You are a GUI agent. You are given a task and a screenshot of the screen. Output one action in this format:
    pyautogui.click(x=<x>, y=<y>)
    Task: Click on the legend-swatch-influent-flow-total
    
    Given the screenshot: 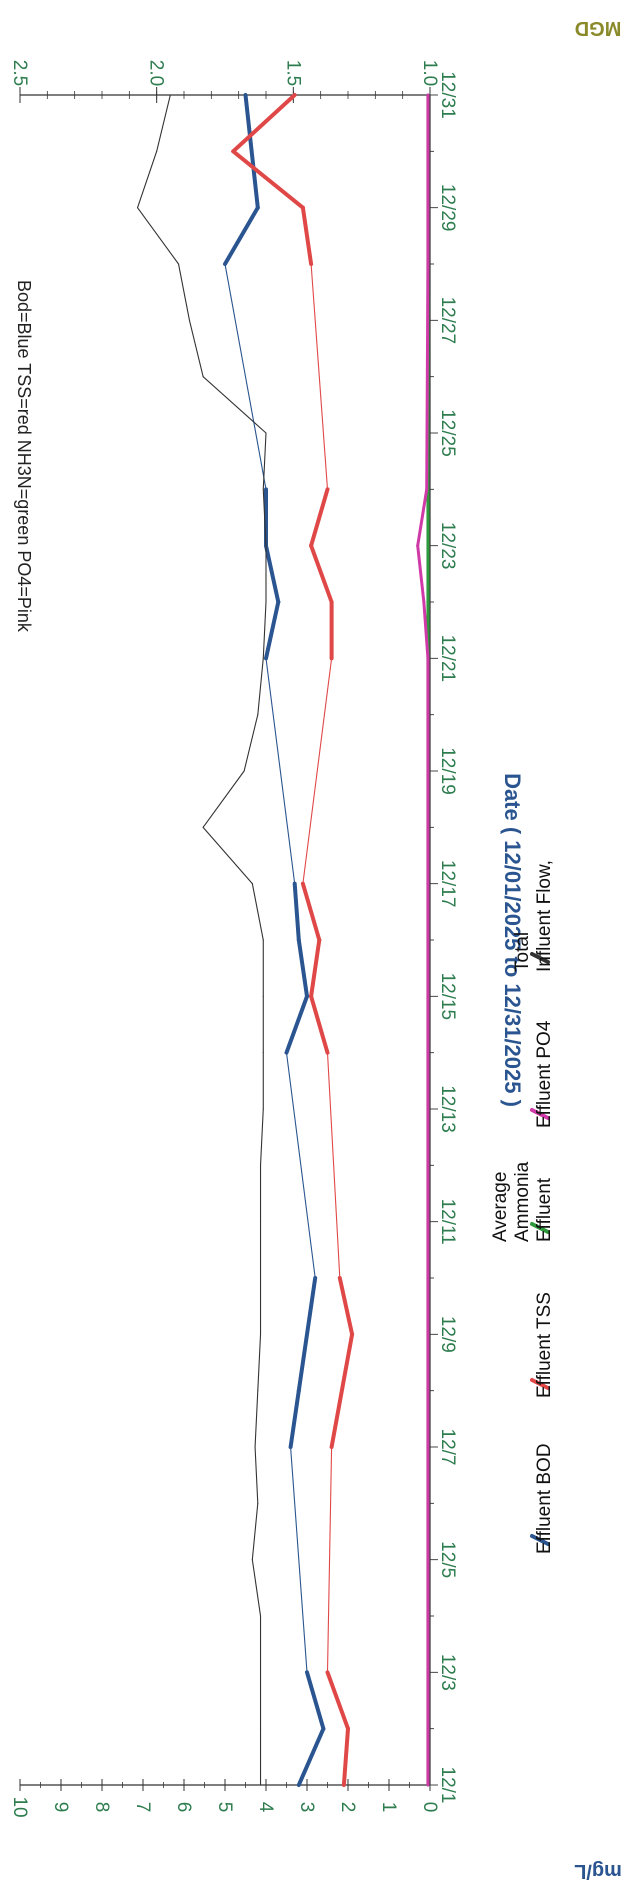 What is the action you would take?
    pyautogui.click(x=540, y=958)
    